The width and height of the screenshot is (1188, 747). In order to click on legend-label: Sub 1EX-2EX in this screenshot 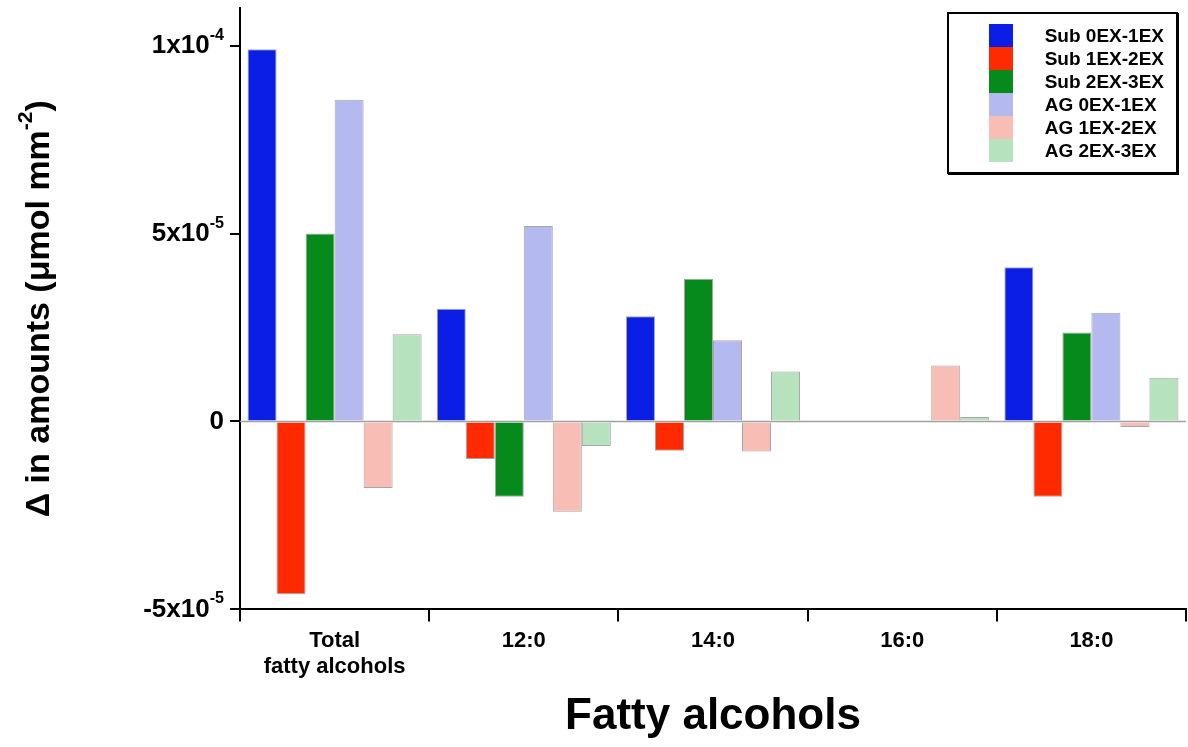, I will do `click(1104, 58)`.